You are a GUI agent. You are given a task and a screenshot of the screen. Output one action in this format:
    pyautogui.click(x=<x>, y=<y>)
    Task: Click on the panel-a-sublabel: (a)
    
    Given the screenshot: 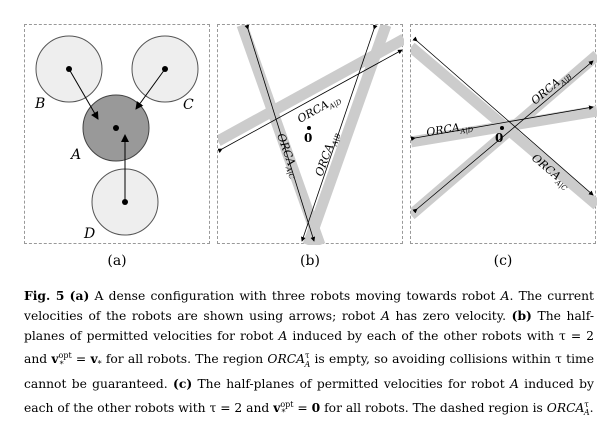 What is the action you would take?
    pyautogui.click(x=117, y=261)
    